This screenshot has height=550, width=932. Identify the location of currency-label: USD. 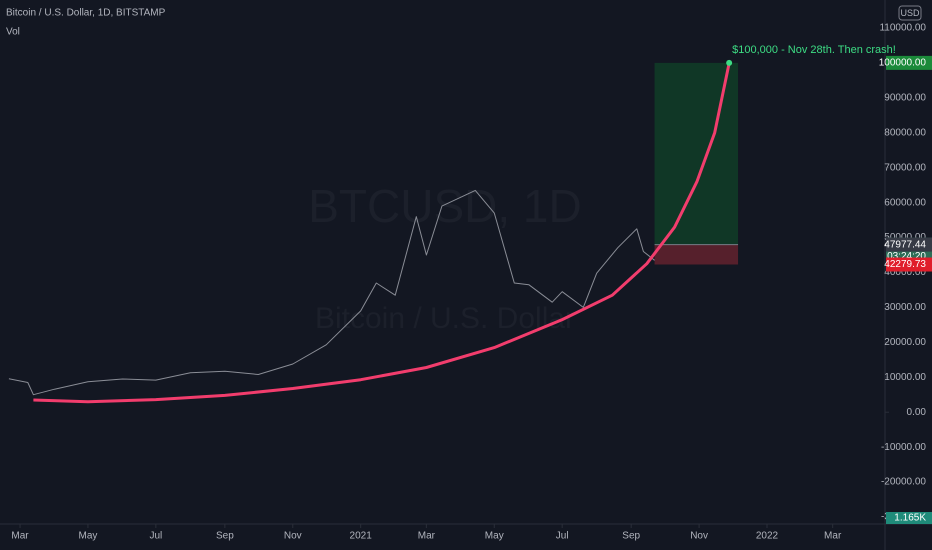
(910, 13).